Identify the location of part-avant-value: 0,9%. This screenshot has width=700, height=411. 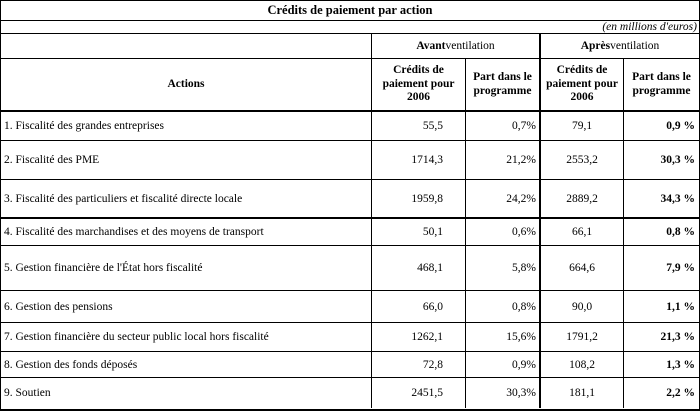
(503, 364).